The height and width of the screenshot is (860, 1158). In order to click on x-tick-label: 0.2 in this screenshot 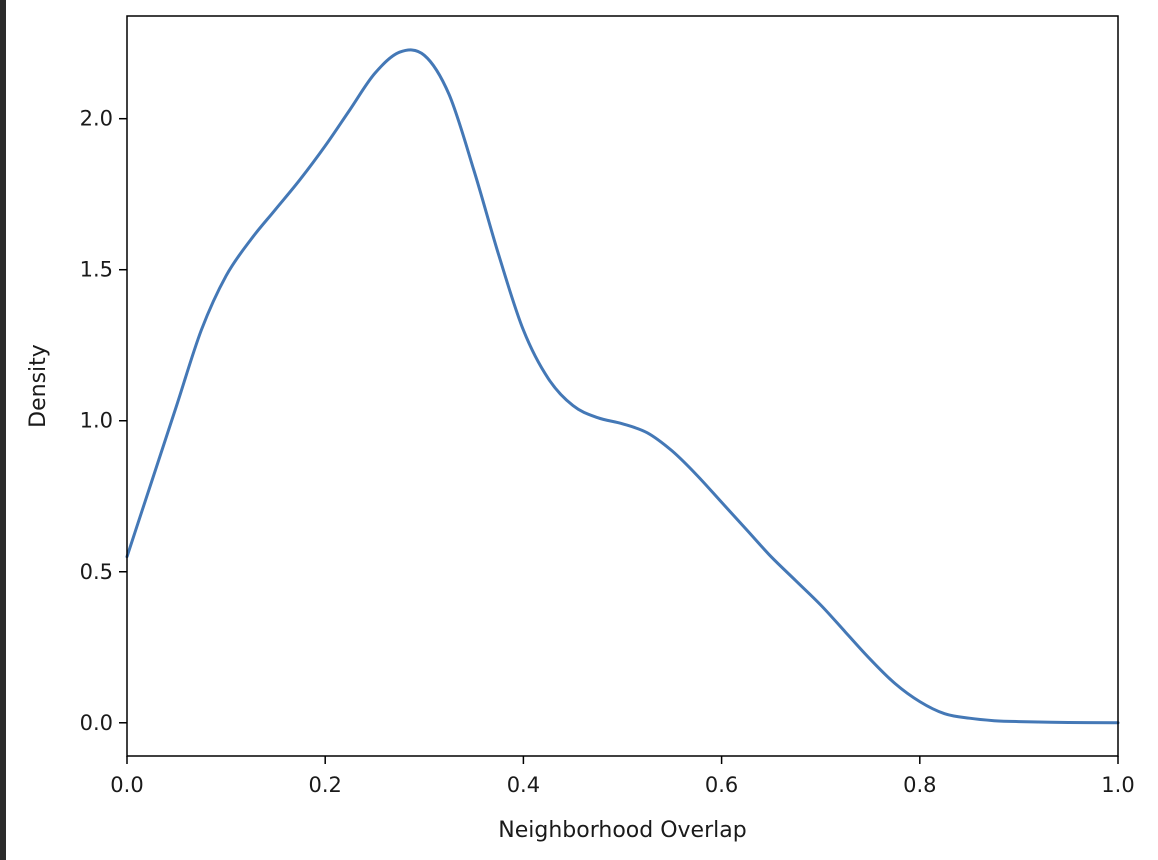, I will do `click(324, 785)`.